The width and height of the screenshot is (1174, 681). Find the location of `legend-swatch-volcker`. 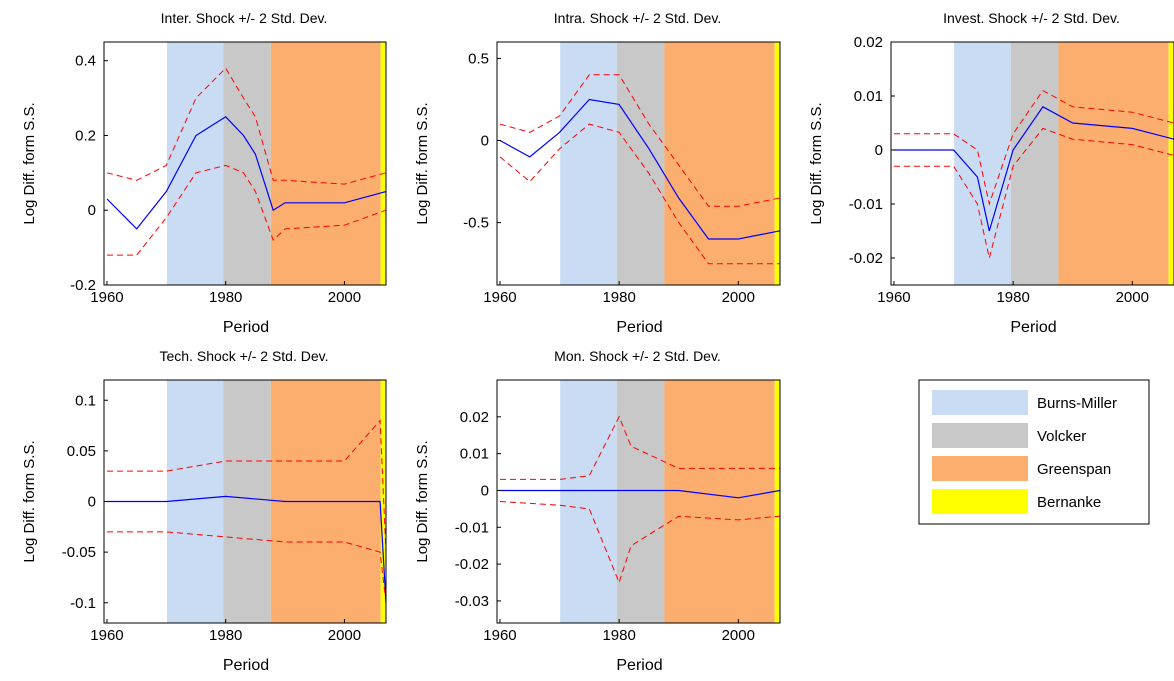

legend-swatch-volcker is located at coordinates (980, 435).